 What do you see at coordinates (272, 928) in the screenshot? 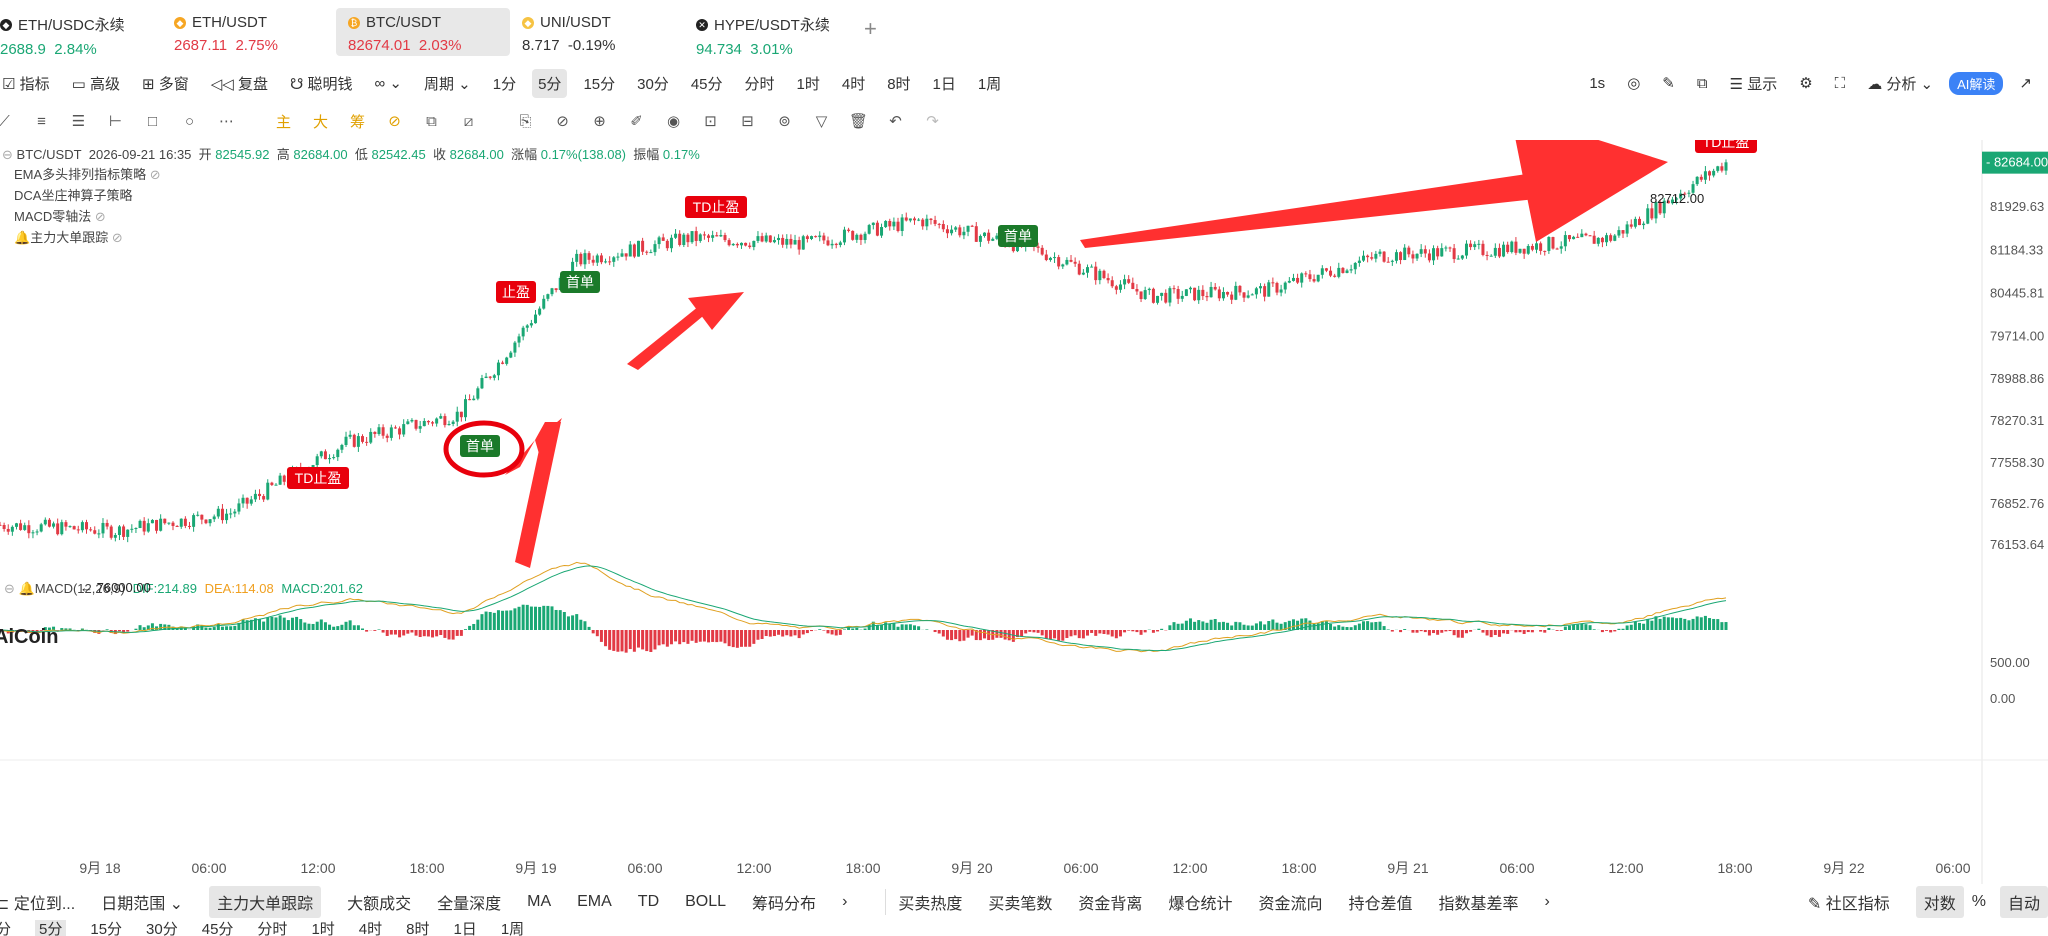
I see `period-item: 分时` at bounding box center [272, 928].